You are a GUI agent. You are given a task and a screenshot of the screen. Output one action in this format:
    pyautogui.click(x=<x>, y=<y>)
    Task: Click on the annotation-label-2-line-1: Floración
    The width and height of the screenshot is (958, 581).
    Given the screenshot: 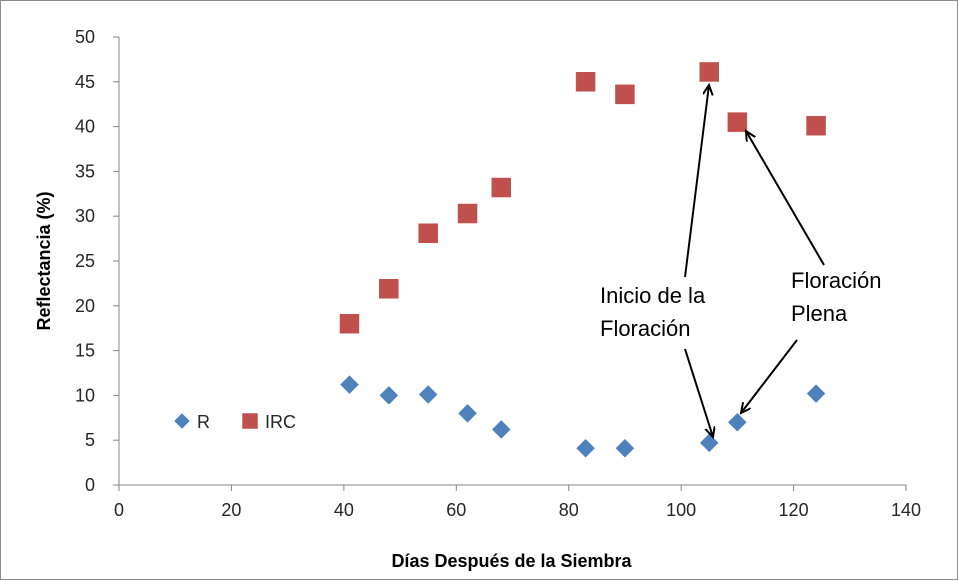 What is the action you would take?
    pyautogui.click(x=836, y=280)
    